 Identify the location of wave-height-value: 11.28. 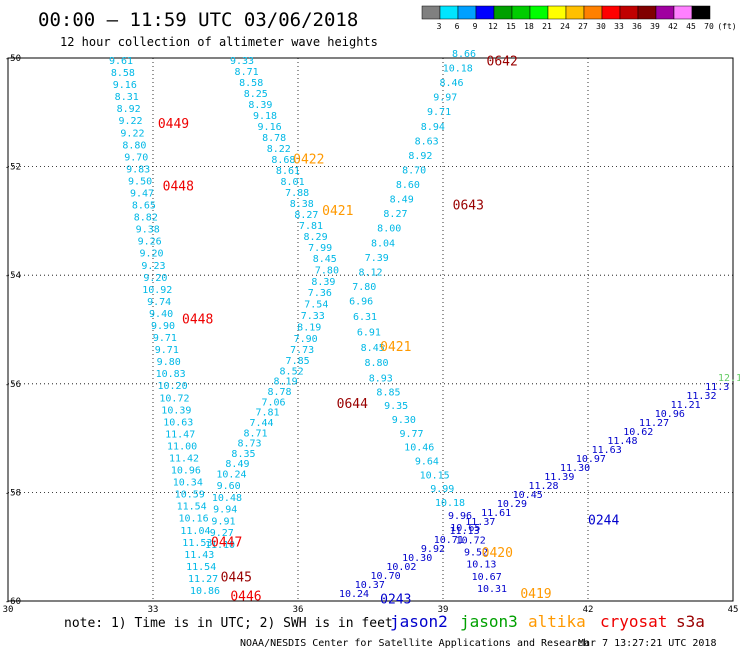
(543, 486).